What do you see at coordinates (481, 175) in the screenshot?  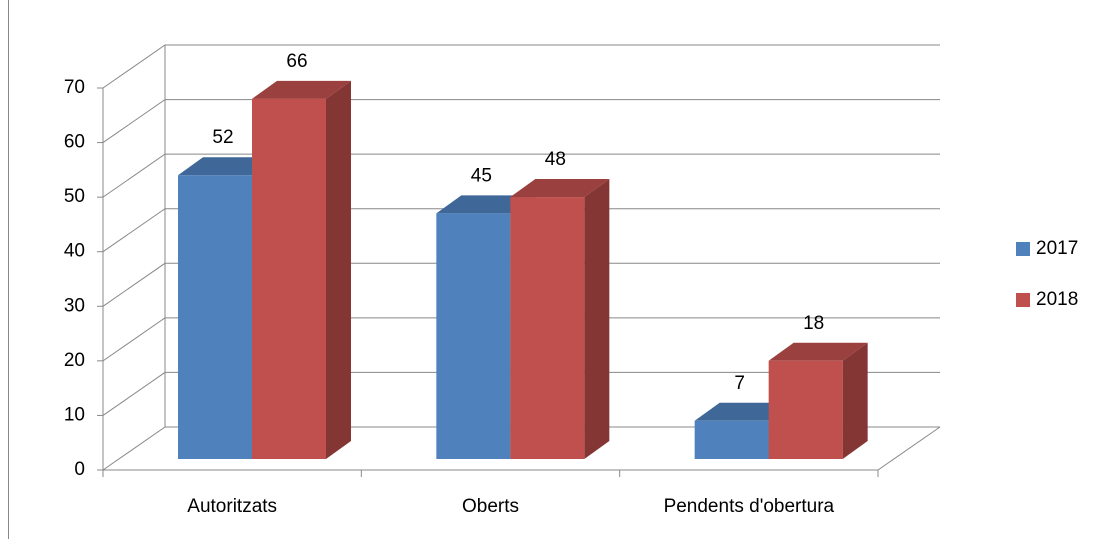 I see `data-label: 45` at bounding box center [481, 175].